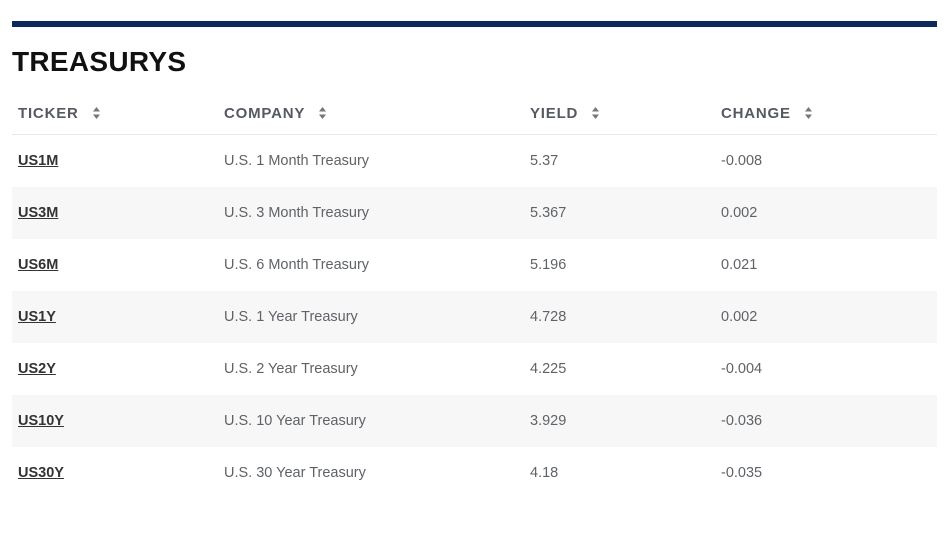 This screenshot has width=946, height=543. I want to click on ticker-cell: US10Y, so click(115, 421).